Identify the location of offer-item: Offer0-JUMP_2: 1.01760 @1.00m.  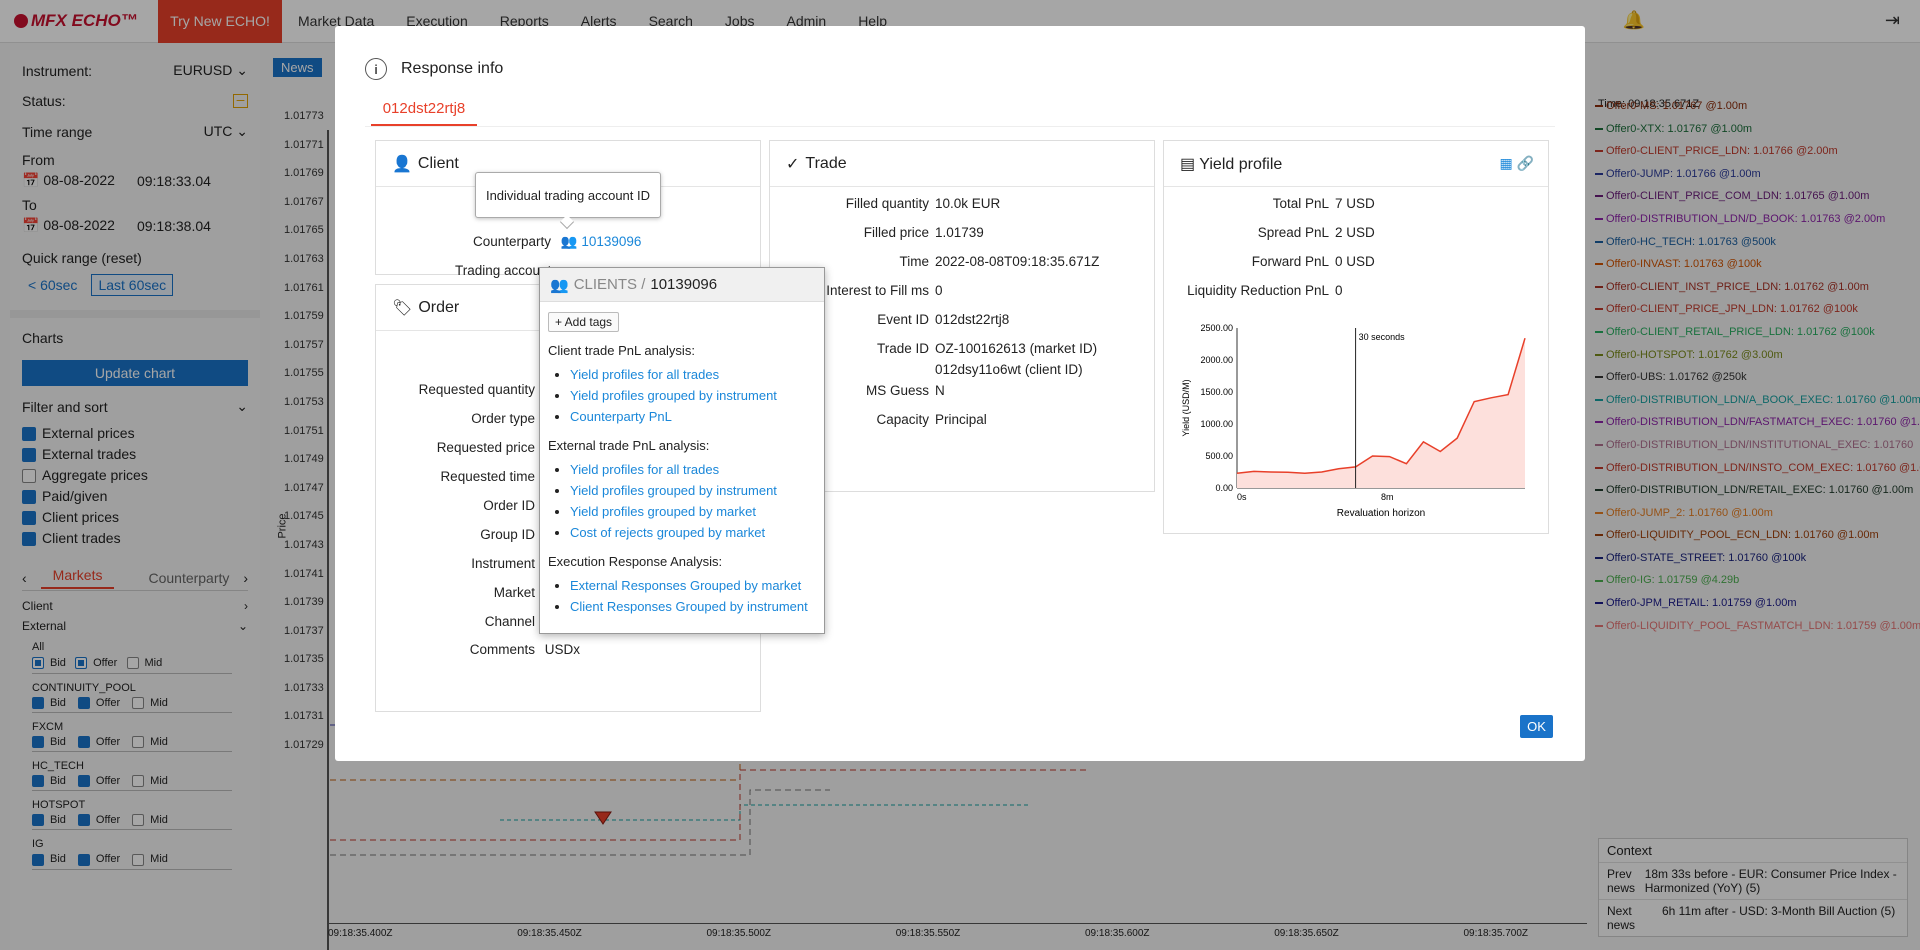
(1757, 513).